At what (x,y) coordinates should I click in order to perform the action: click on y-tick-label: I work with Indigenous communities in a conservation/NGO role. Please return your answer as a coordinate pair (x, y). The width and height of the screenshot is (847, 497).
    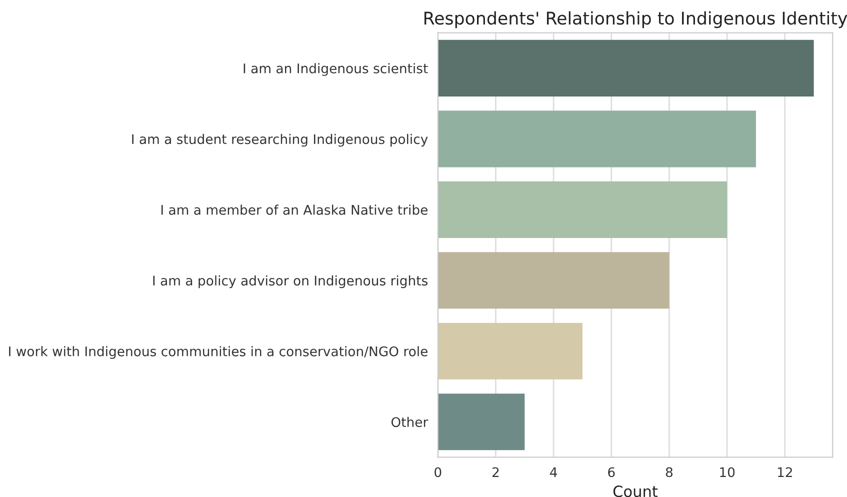
    Looking at the image, I should click on (218, 352).